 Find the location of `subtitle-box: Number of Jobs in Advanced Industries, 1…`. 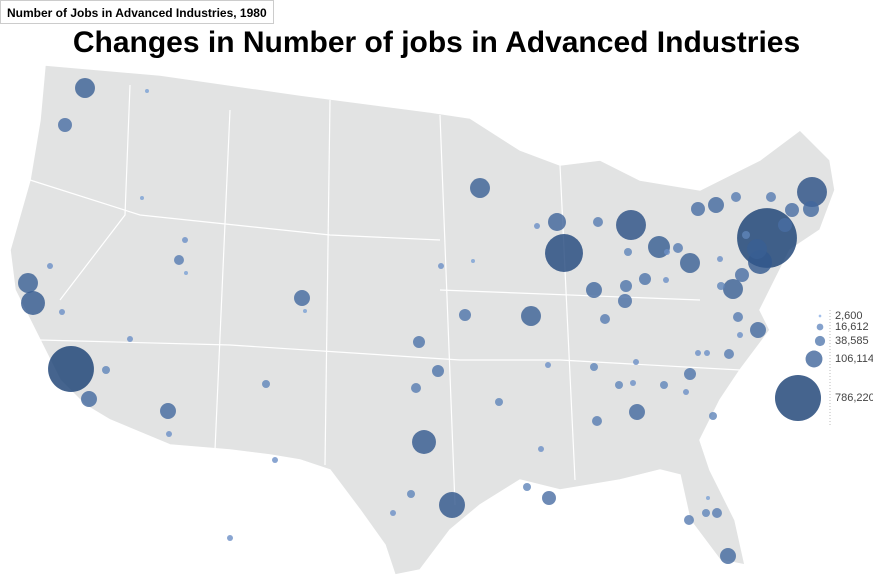

subtitle-box: Number of Jobs in Advanced Industries, 1… is located at coordinates (137, 12).